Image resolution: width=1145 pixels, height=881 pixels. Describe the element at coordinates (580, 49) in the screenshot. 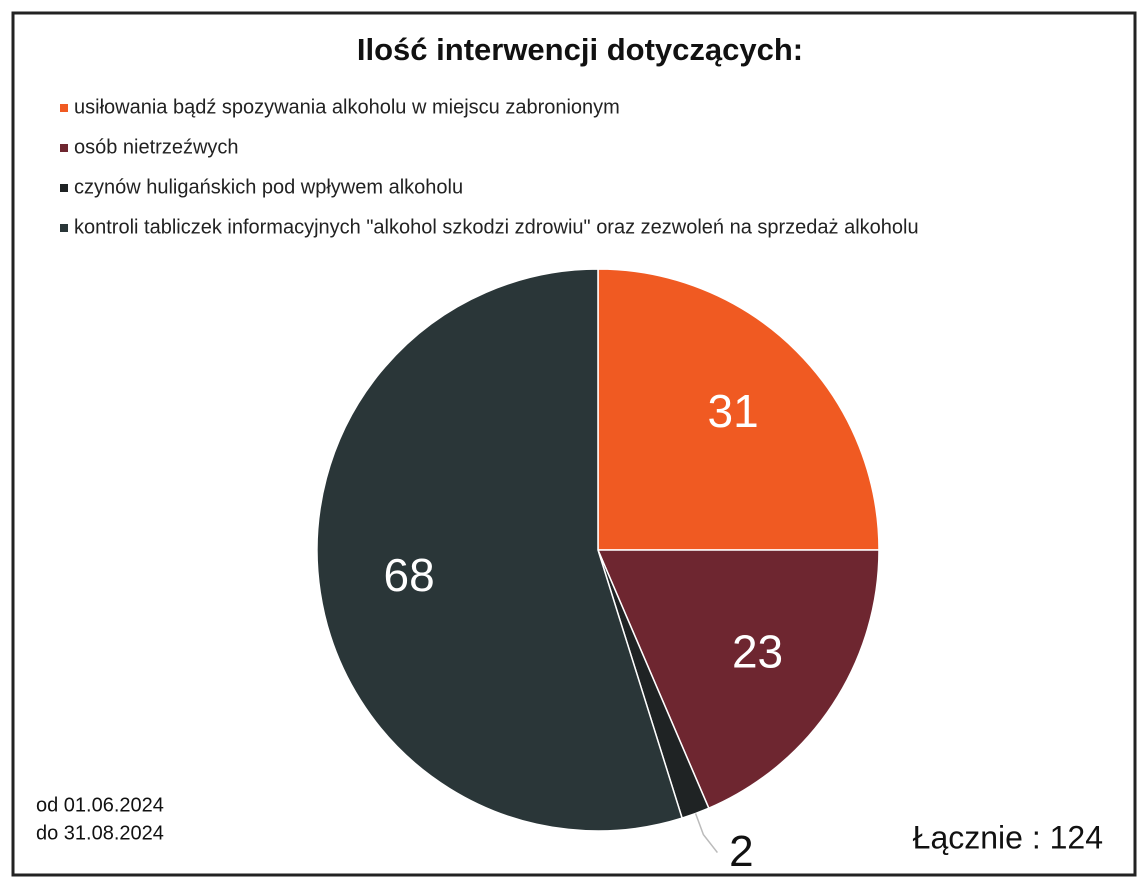

I see `chart-title: Ilość interwencji dotyczących:` at that location.